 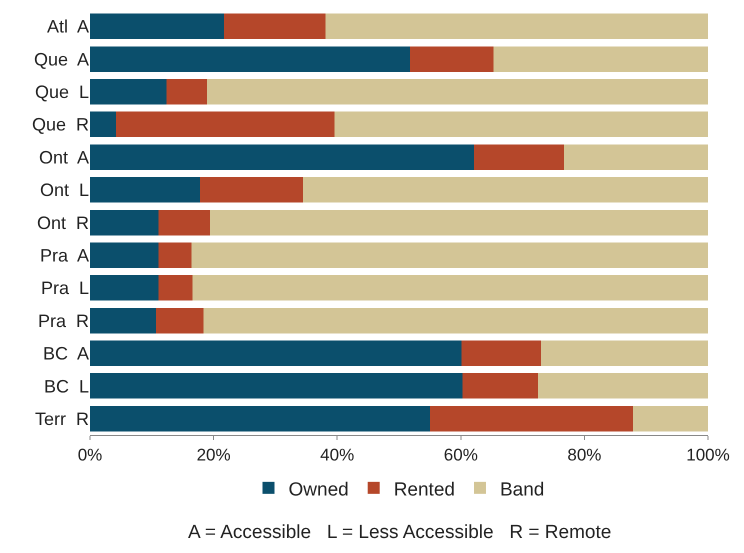 I want to click on y-tick-label: Que A, so click(x=61, y=59).